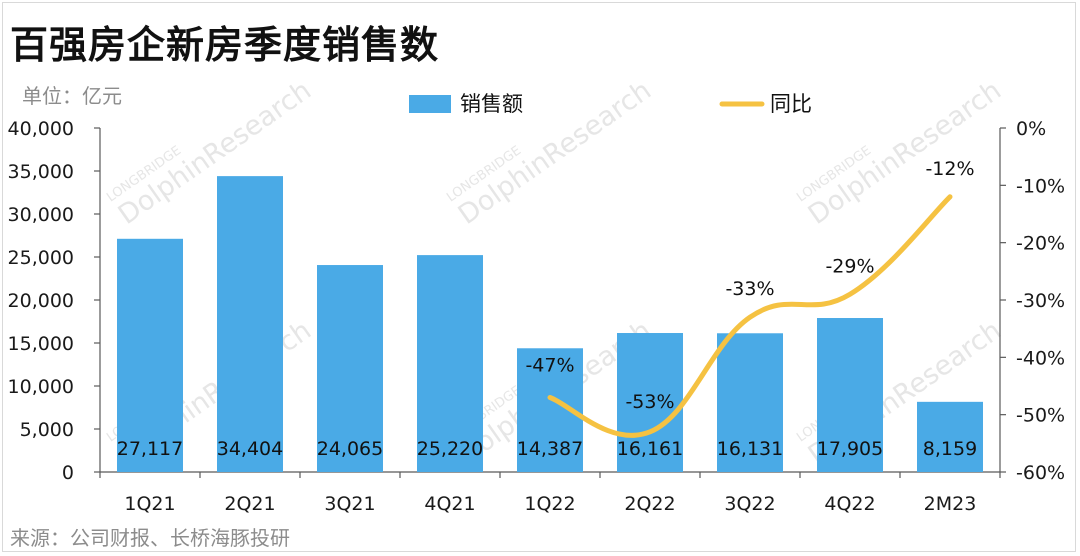 The width and height of the screenshot is (1080, 556). I want to click on x-tick-label: 1Q22, so click(549, 504).